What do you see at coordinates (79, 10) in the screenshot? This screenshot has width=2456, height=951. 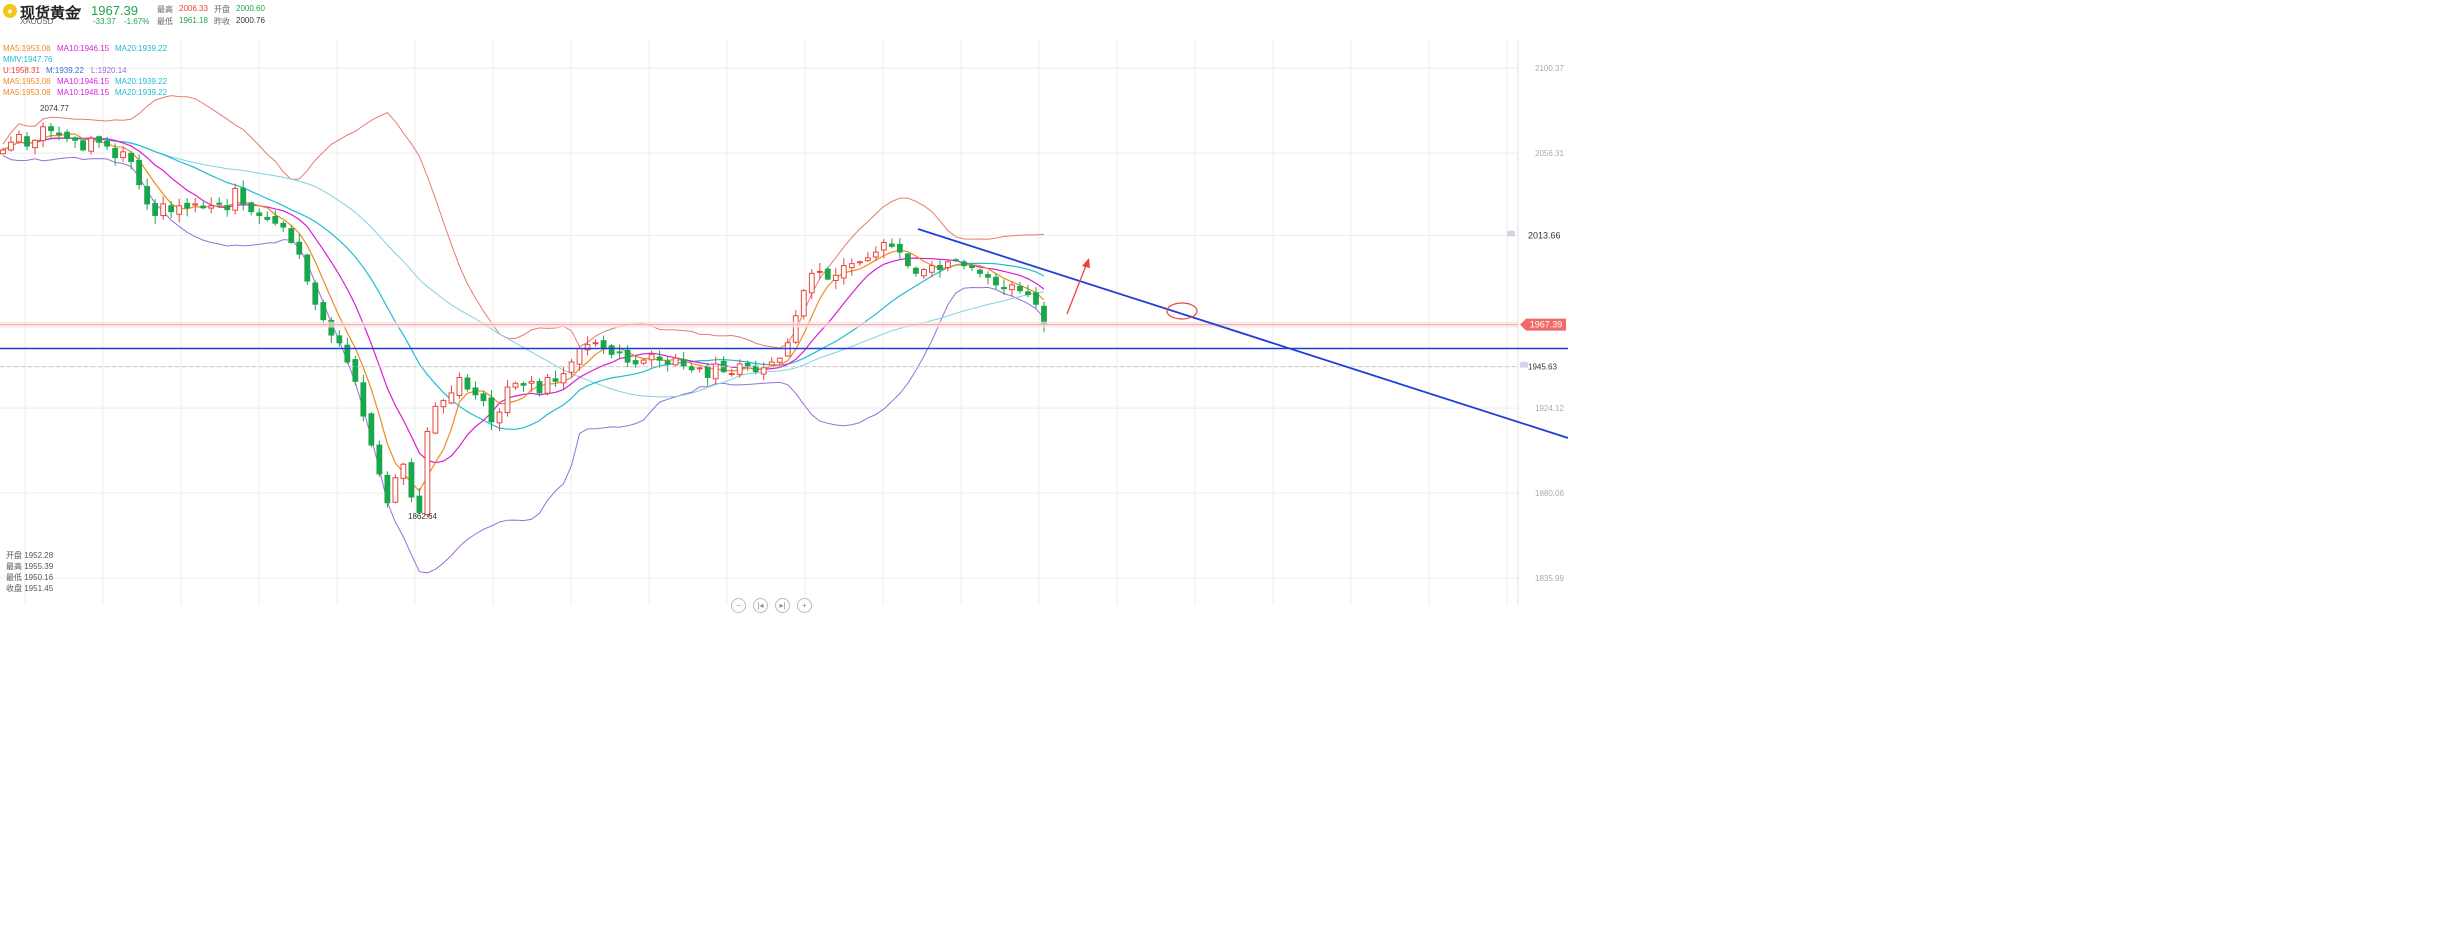 I see `chevron-down-icon: ▼` at bounding box center [79, 10].